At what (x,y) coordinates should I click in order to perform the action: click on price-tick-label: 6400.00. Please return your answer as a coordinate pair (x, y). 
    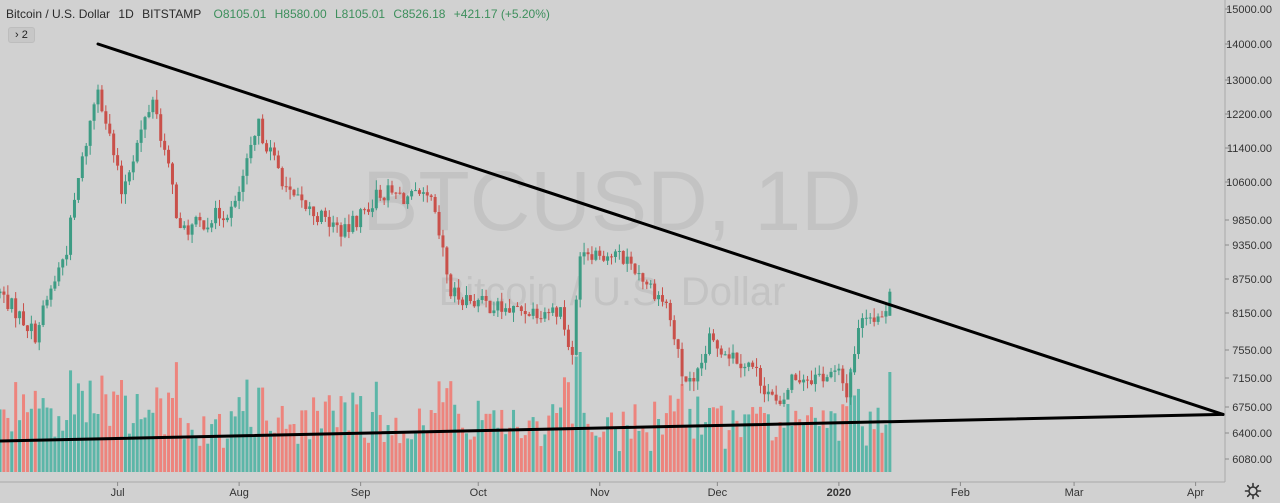
    Looking at the image, I should click on (1252, 434).